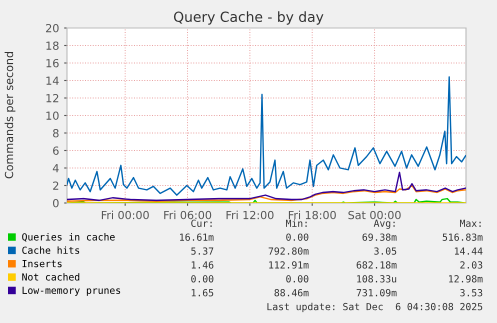 The height and width of the screenshot is (323, 497). Describe the element at coordinates (291, 292) in the screenshot. I see `text: 88.46m` at that location.